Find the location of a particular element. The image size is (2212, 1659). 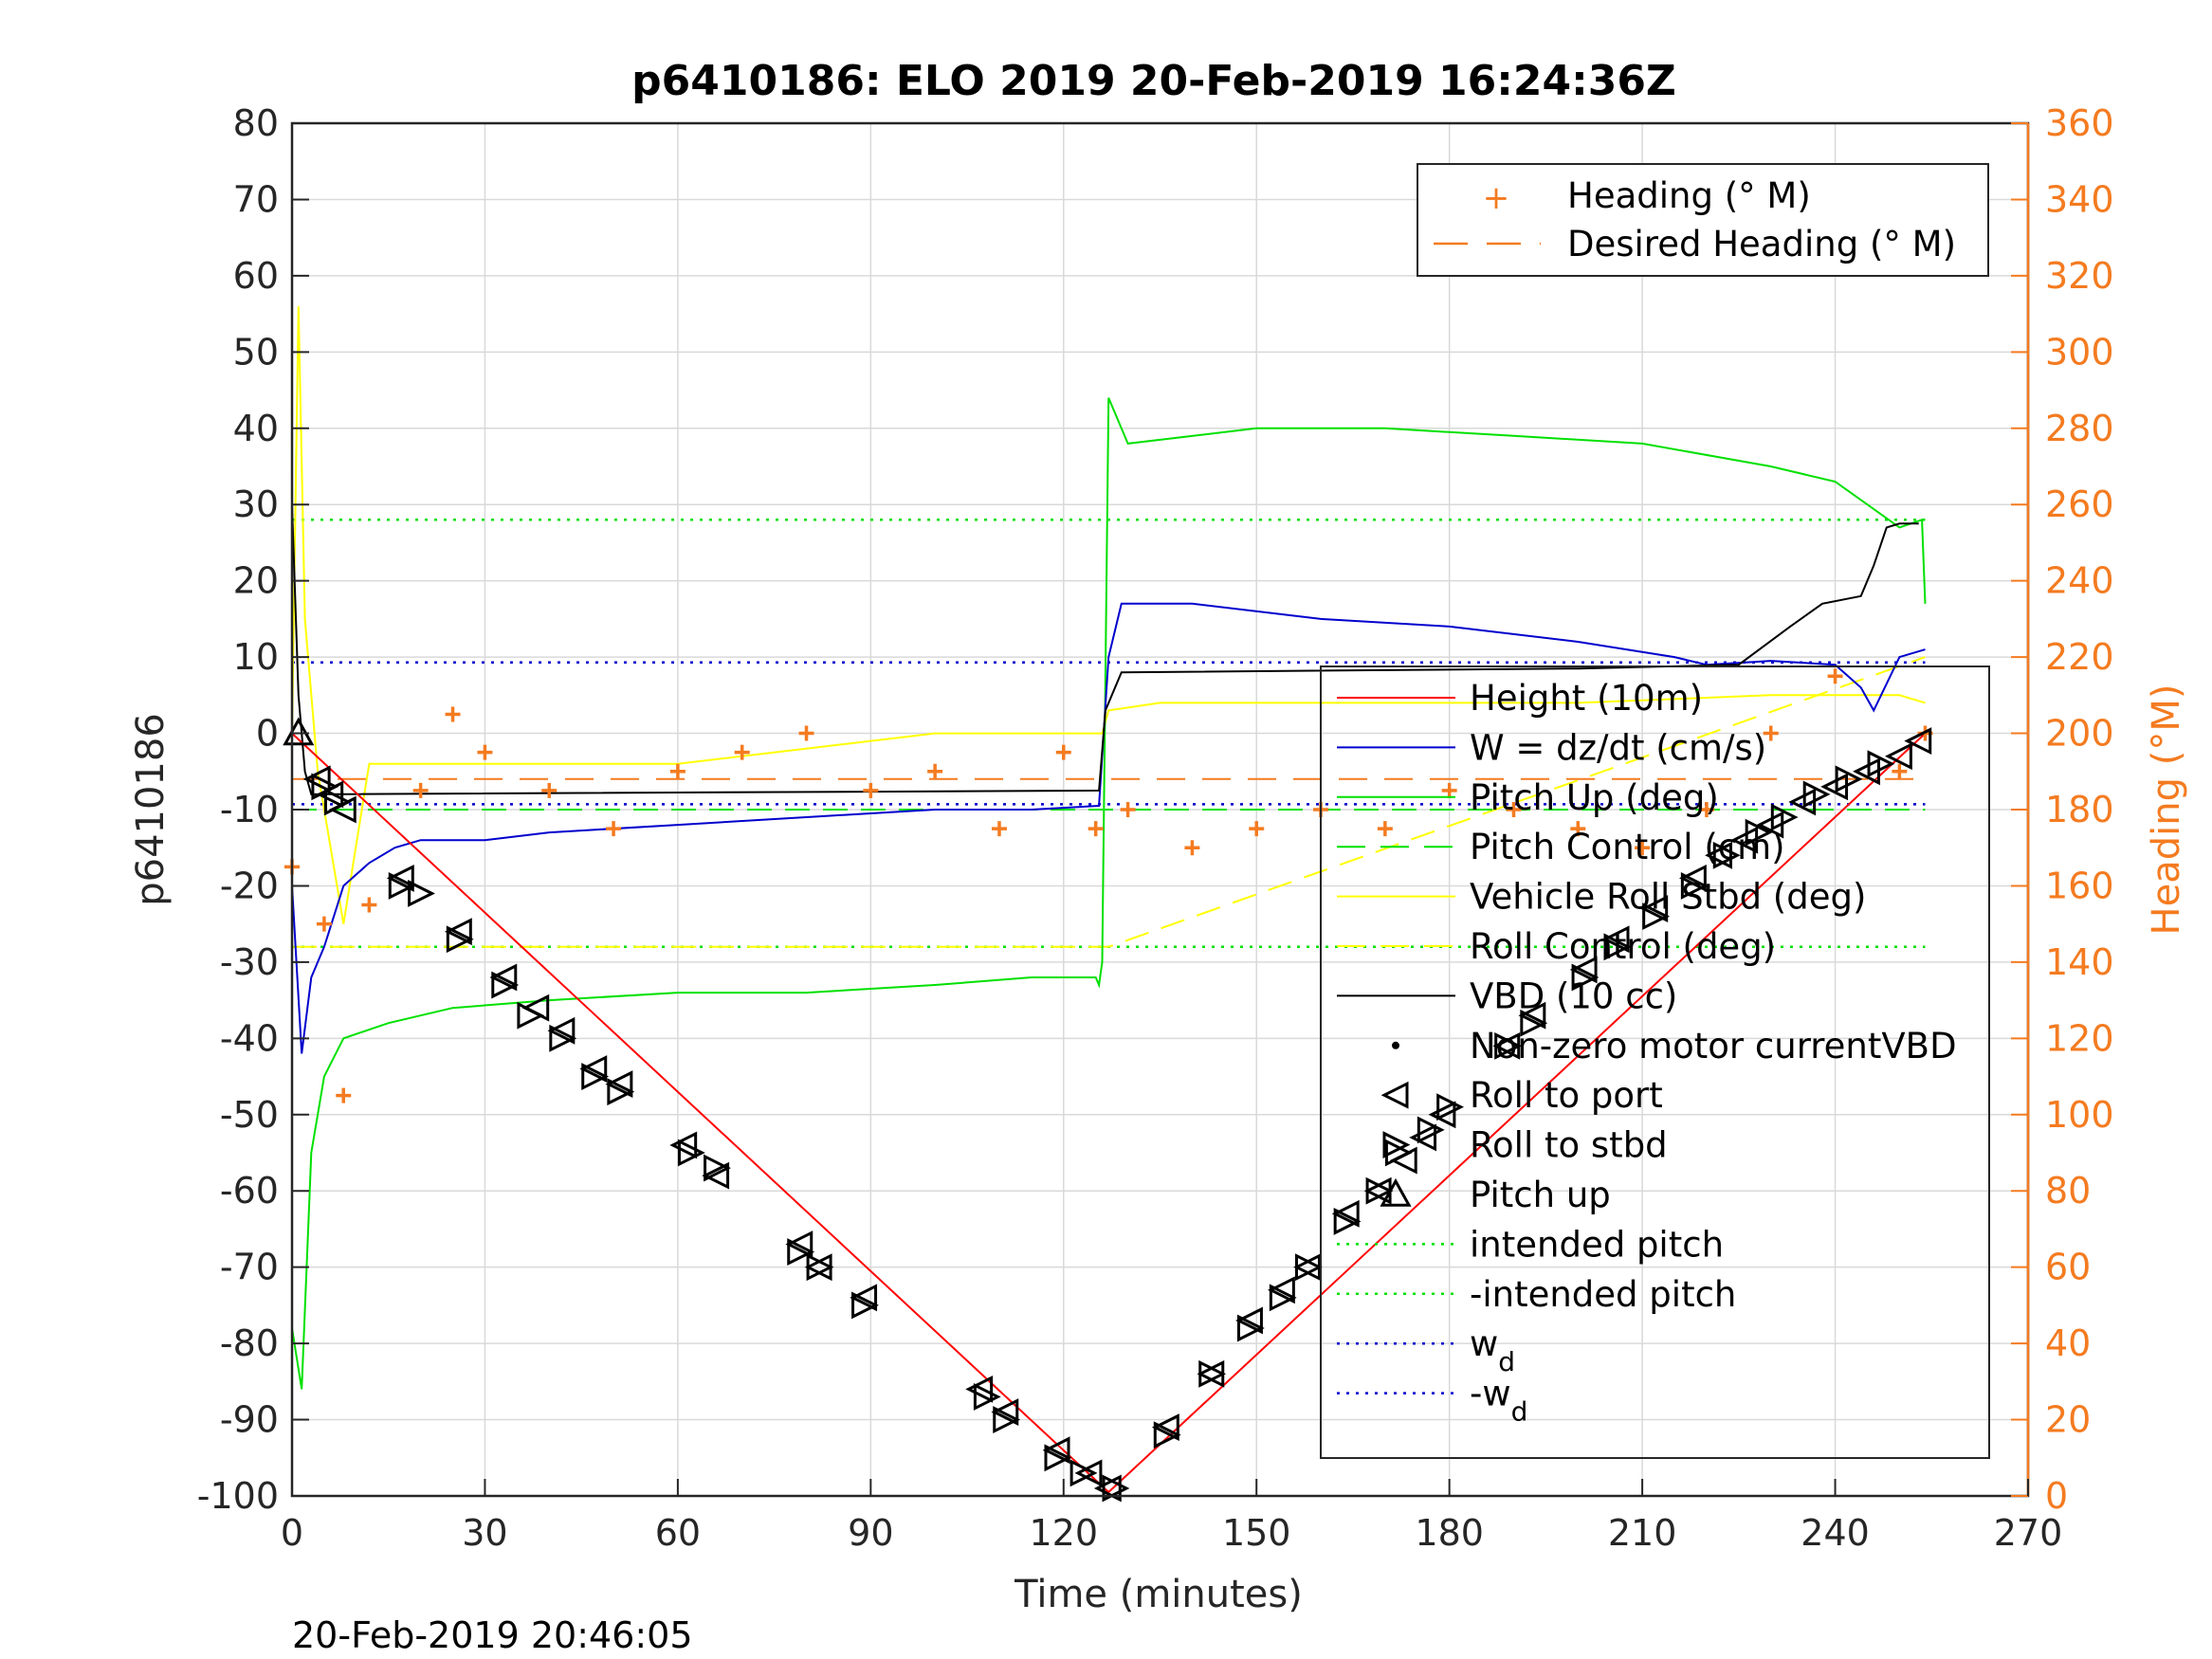

y-tick-label-right: 360 is located at coordinates (2079, 123).